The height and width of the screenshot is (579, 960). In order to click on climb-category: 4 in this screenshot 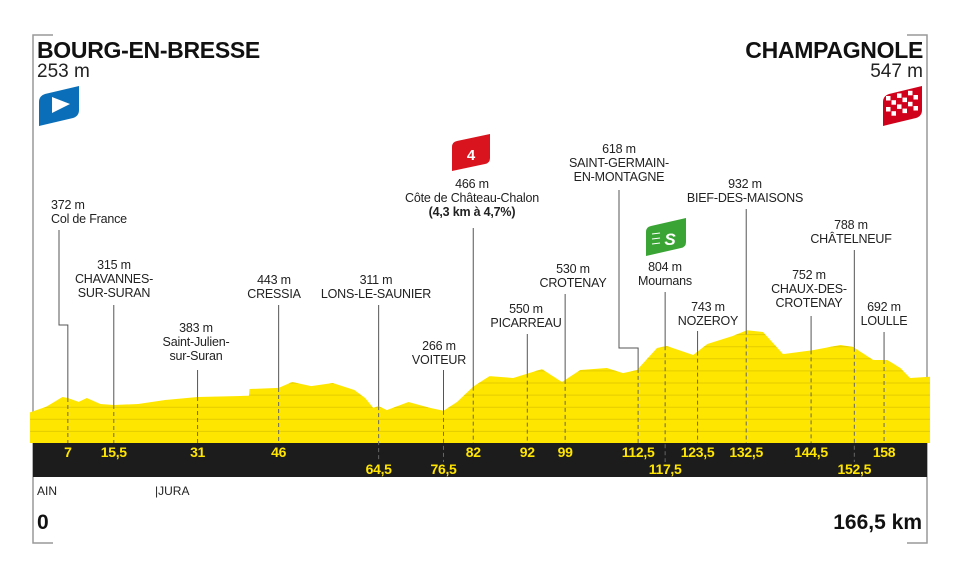, I will do `click(471, 155)`.